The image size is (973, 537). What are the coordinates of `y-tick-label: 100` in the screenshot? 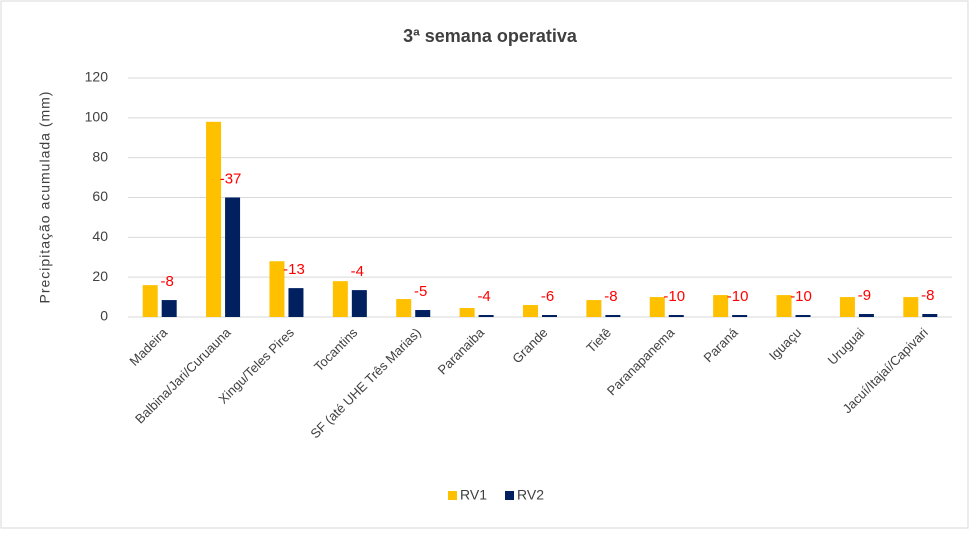 It's located at (97, 117).